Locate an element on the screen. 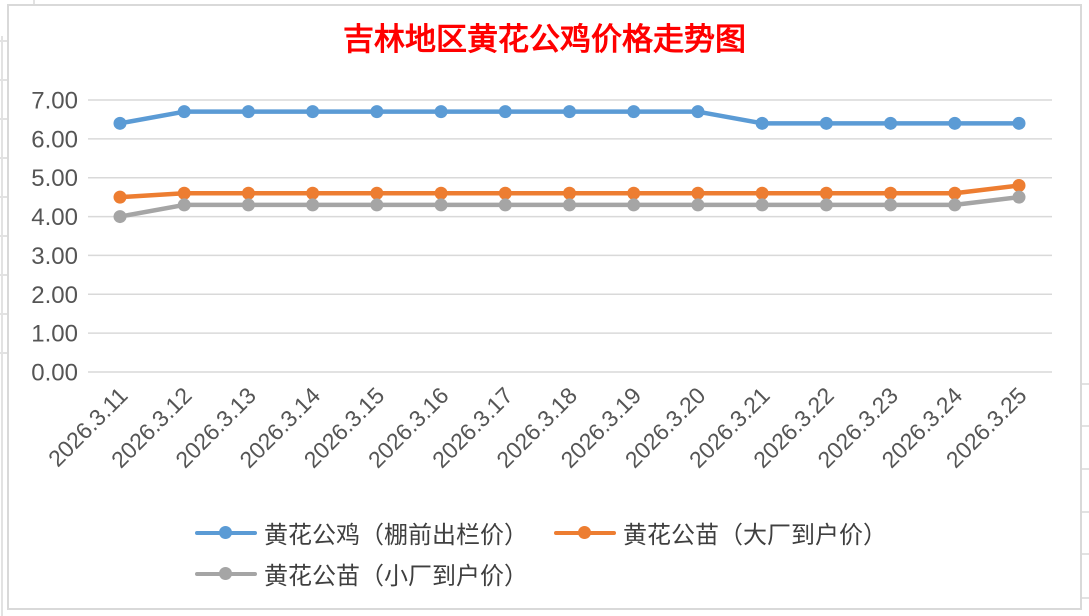 Image resolution: width=1089 pixels, height=616 pixels. legend: 黄花公鸡（棚前出栏价） 黄花公苗（大厂到户价） 黄花公苗（小厂到户价） is located at coordinates (565, 553).